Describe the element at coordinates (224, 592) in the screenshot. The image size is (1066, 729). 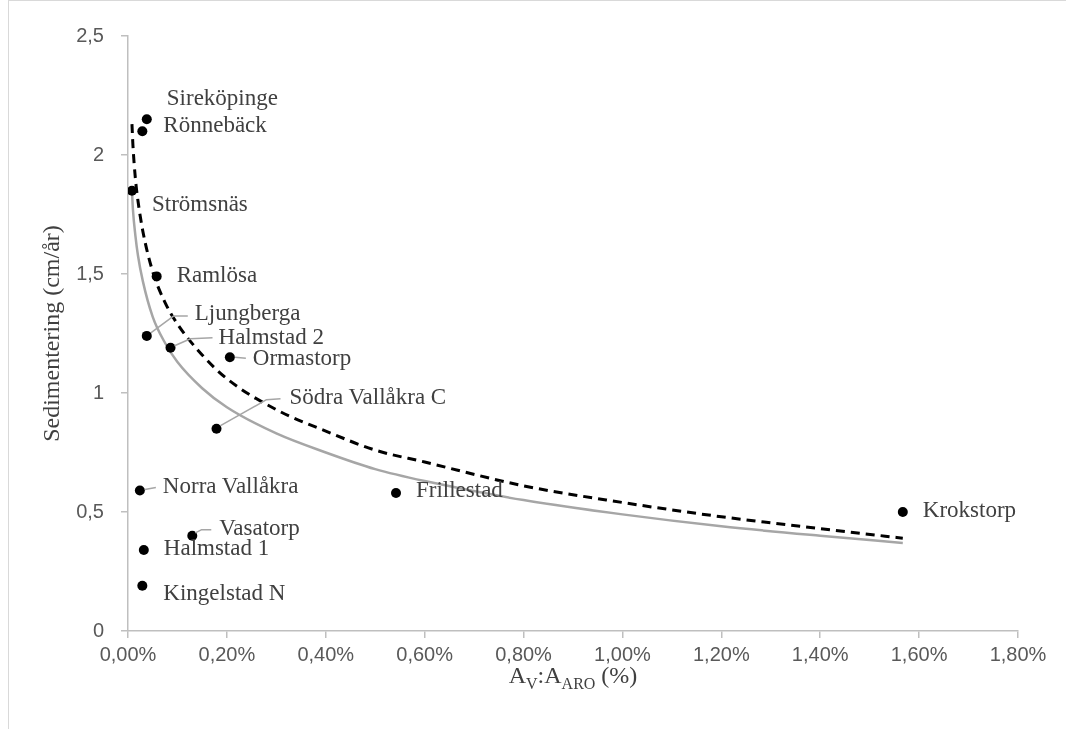
I see `annotation: Kingelstad N` at that location.